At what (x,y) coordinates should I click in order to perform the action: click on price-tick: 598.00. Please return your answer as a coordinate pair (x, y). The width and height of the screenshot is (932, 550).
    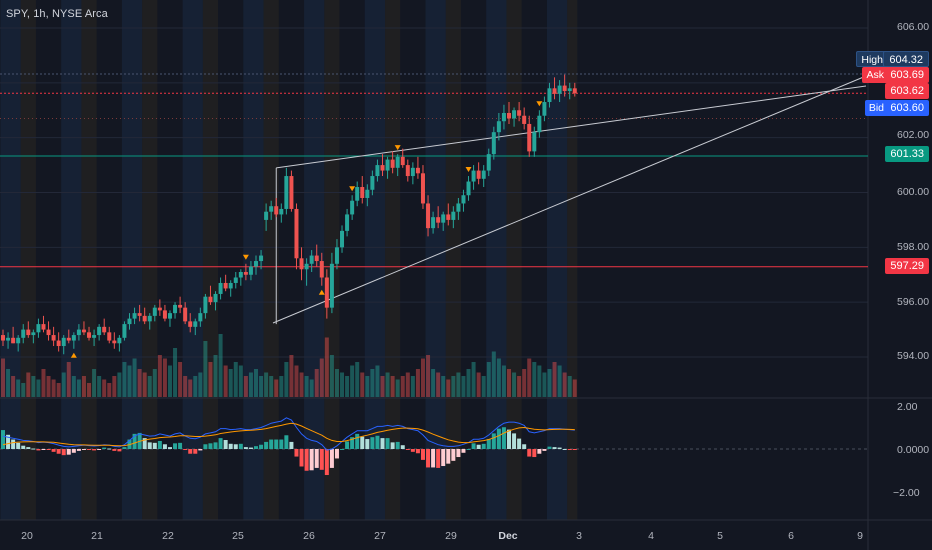
    Looking at the image, I should click on (913, 247).